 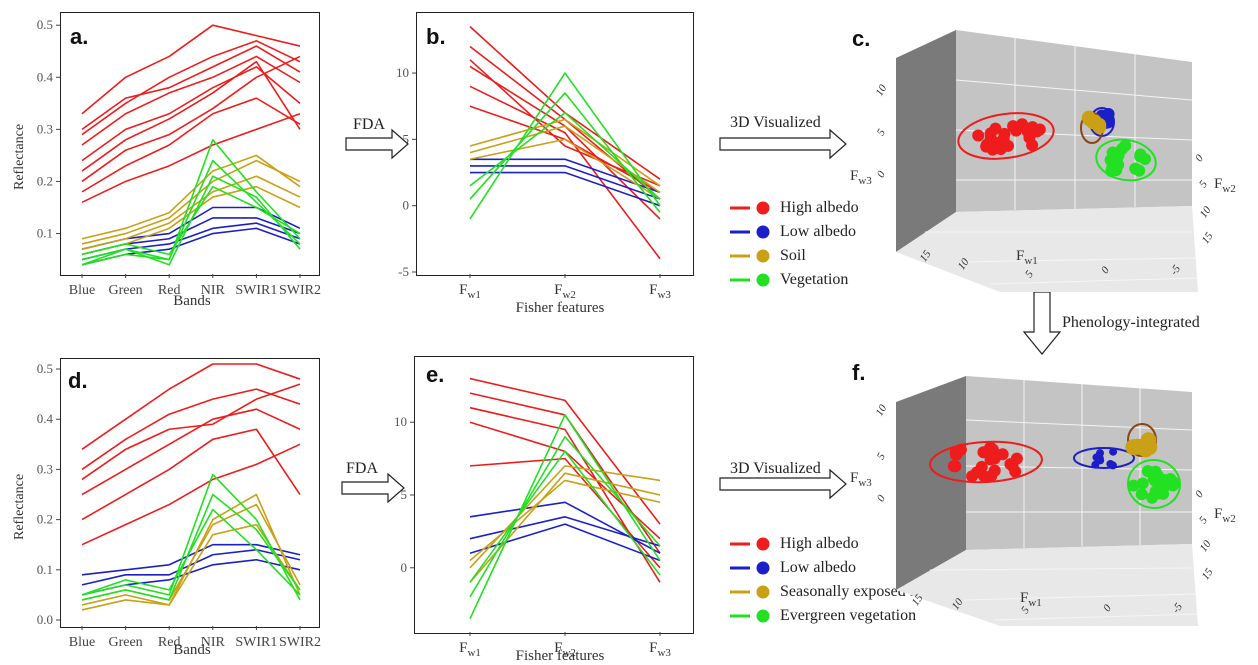 I want to click on xtick-label: SWIR2, so click(x=300, y=642).